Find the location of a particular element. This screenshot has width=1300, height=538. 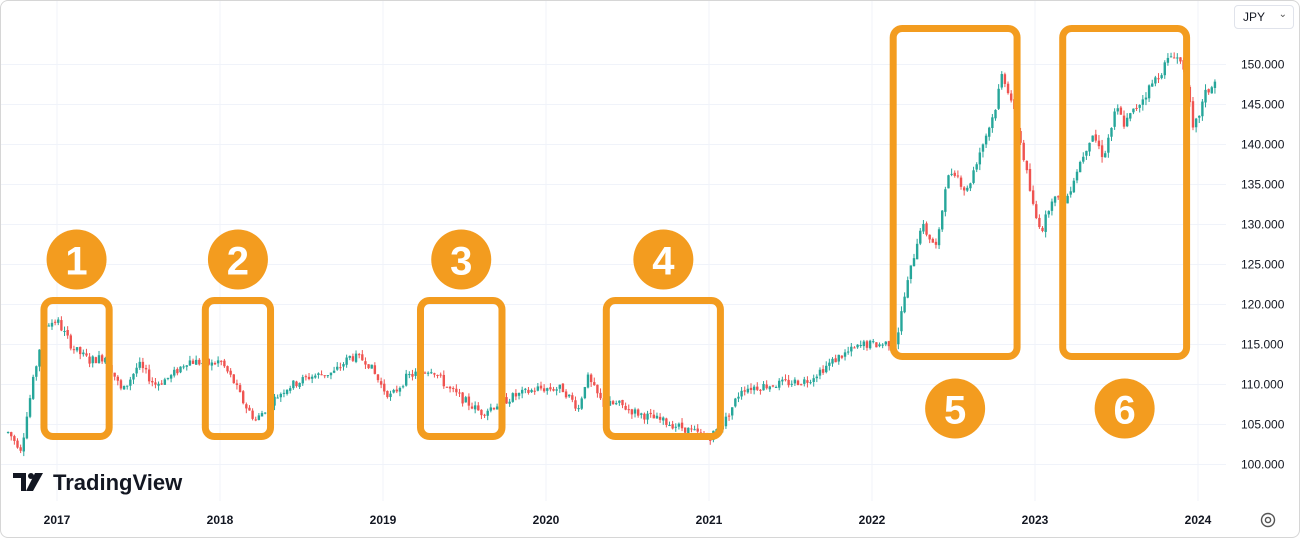

x-tick-label: 2017 is located at coordinates (57, 520).